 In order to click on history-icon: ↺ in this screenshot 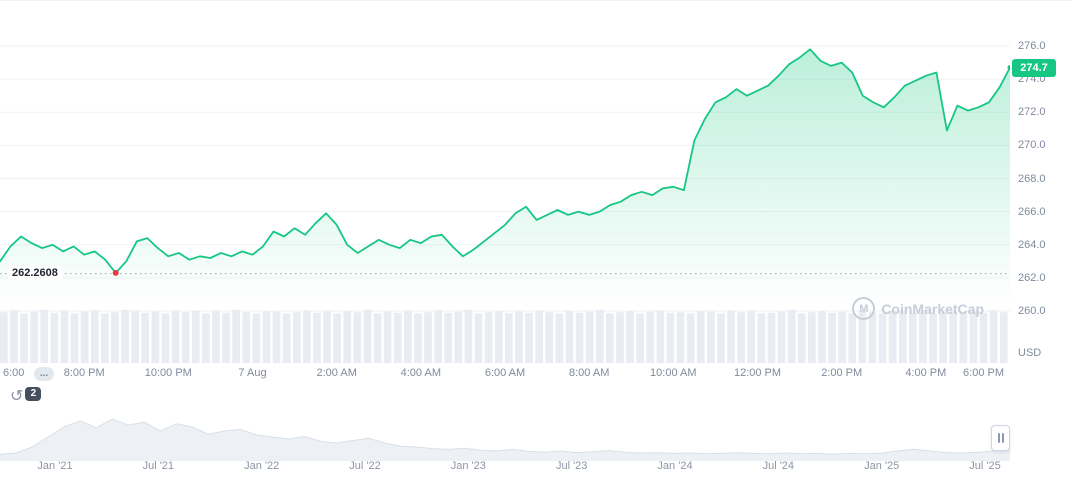, I will do `click(17, 396)`.